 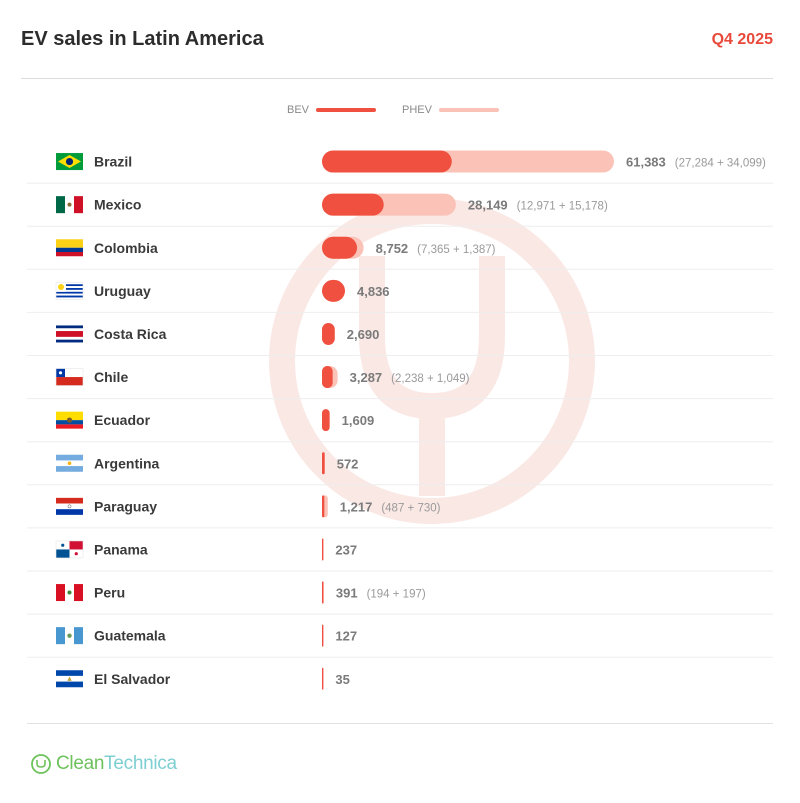 I want to click on flag-brazil-part, so click(x=69, y=161).